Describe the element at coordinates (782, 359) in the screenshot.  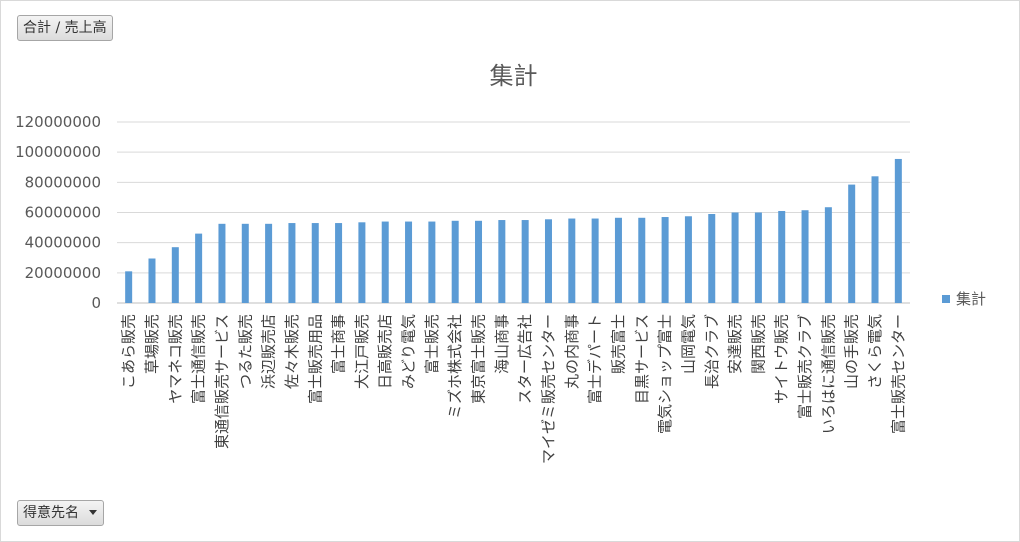
I see `x-category-label: サイトウ販売` at that location.